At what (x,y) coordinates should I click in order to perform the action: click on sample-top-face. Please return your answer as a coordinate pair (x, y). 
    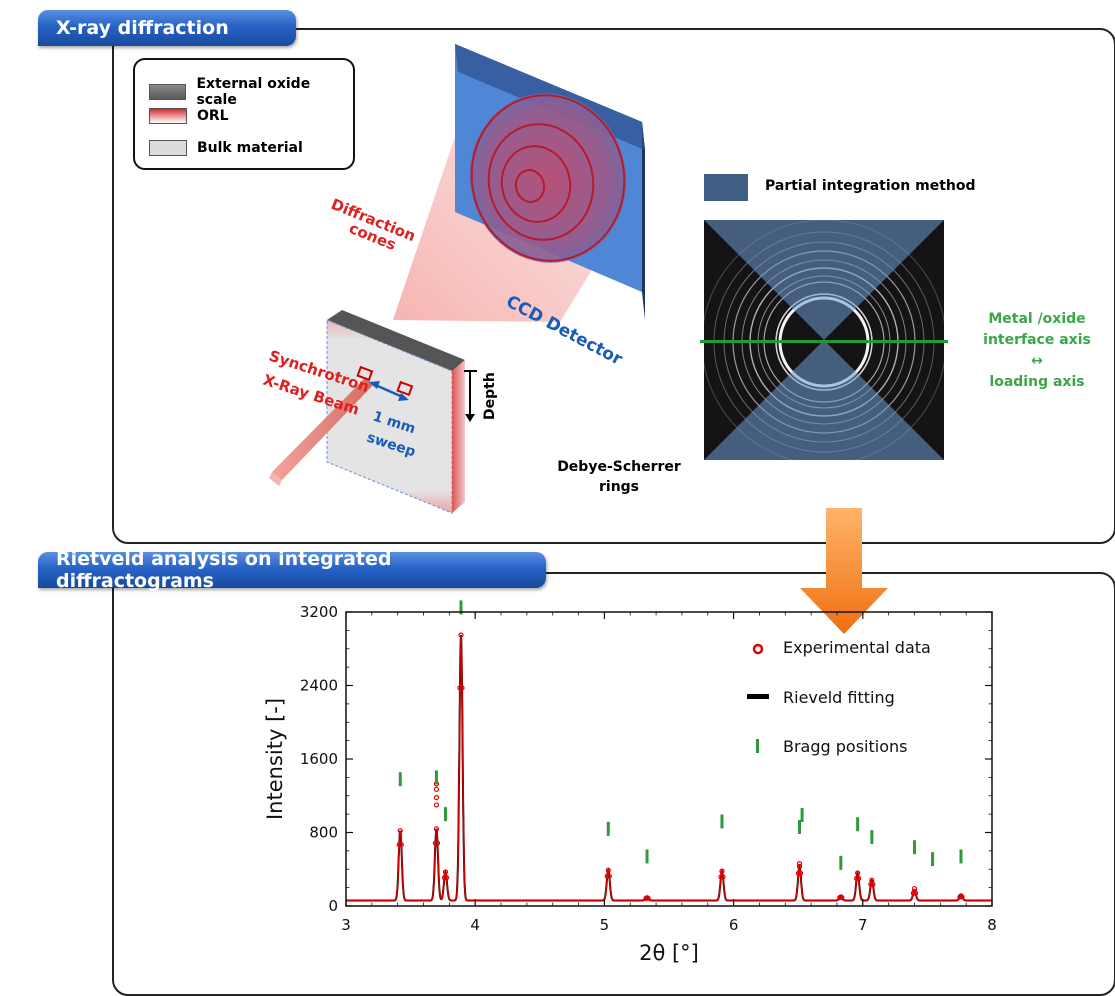
    Looking at the image, I should click on (396, 340).